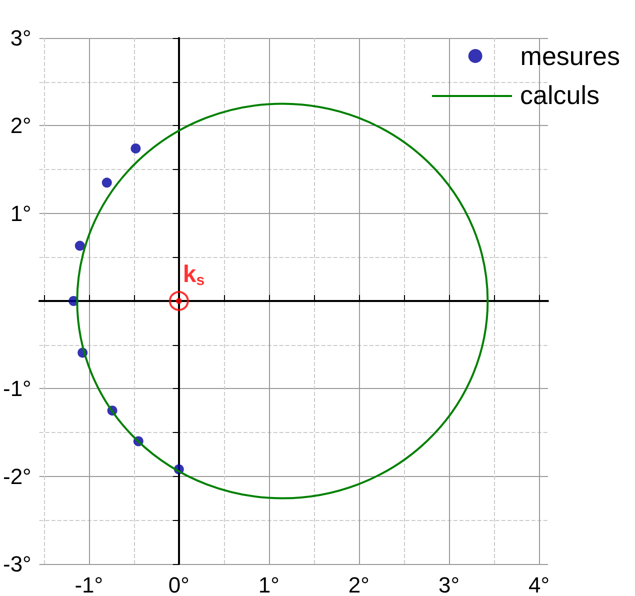  What do you see at coordinates (21, 213) in the screenshot?
I see `y-tick-label: 1°` at bounding box center [21, 213].